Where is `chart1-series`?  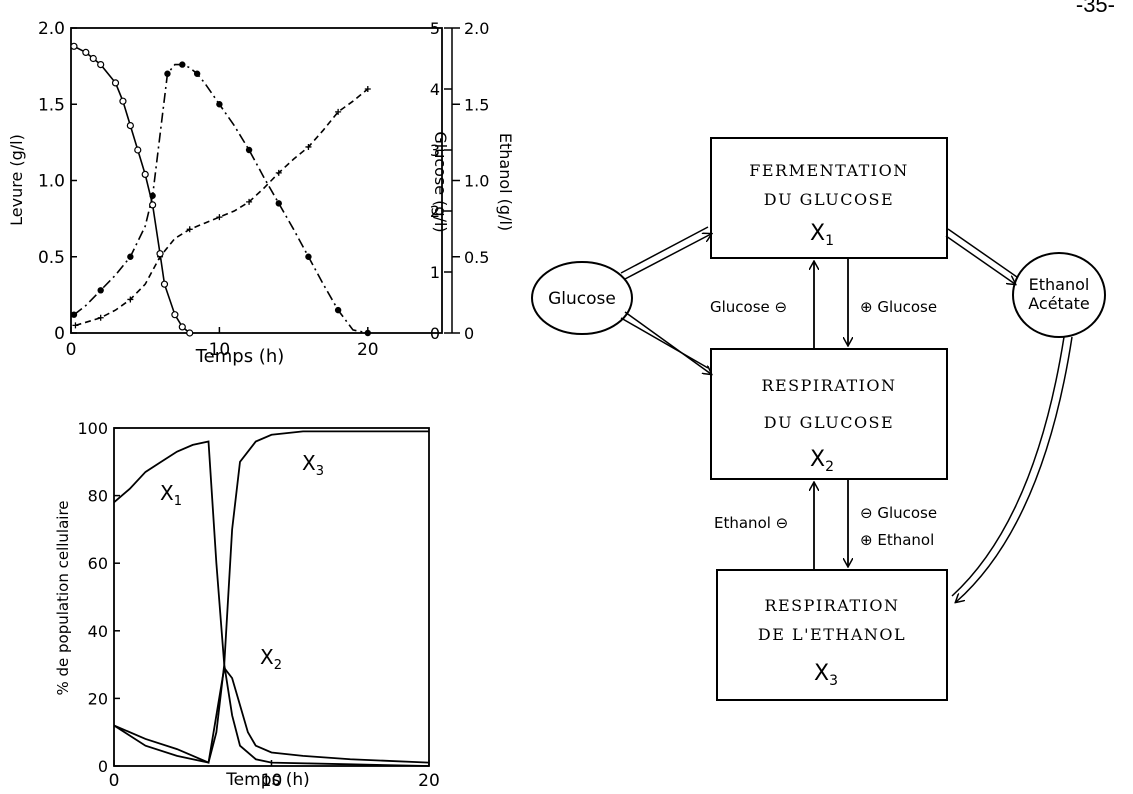 chart1-series is located at coordinates (220, 189).